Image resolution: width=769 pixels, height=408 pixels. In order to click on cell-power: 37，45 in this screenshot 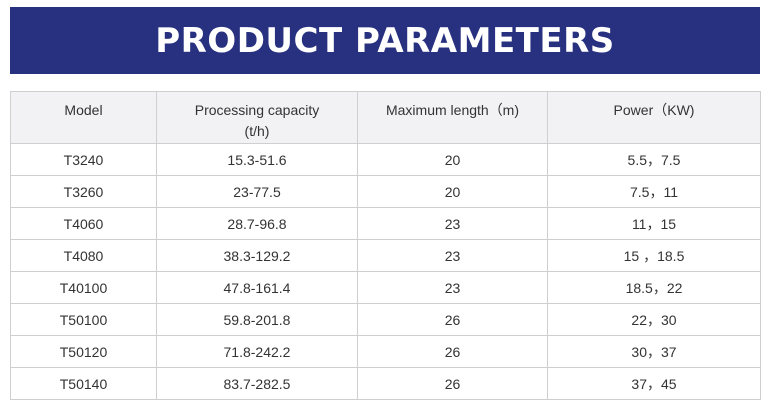, I will do `click(654, 383)`.